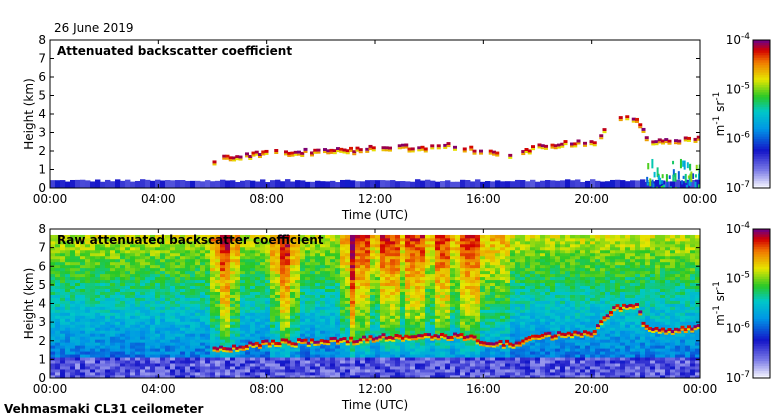 The image size is (780, 420). What do you see at coordinates (761, 120) in the screenshot?
I see `colorbar-swatch` at bounding box center [761, 120].